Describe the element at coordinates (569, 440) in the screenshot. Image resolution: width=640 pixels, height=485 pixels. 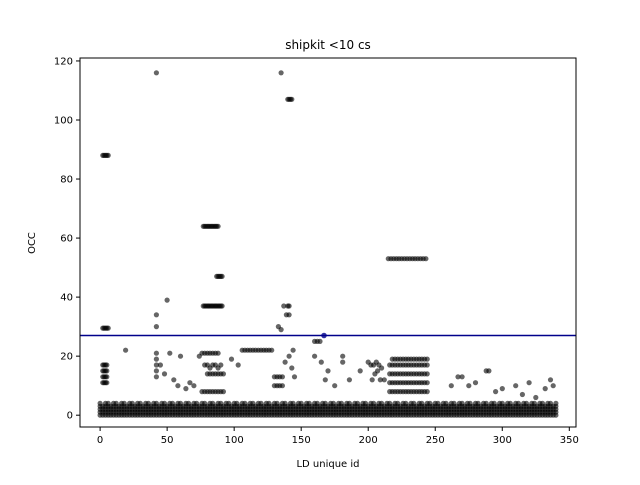
I see `x-tick-label: 350` at that location.